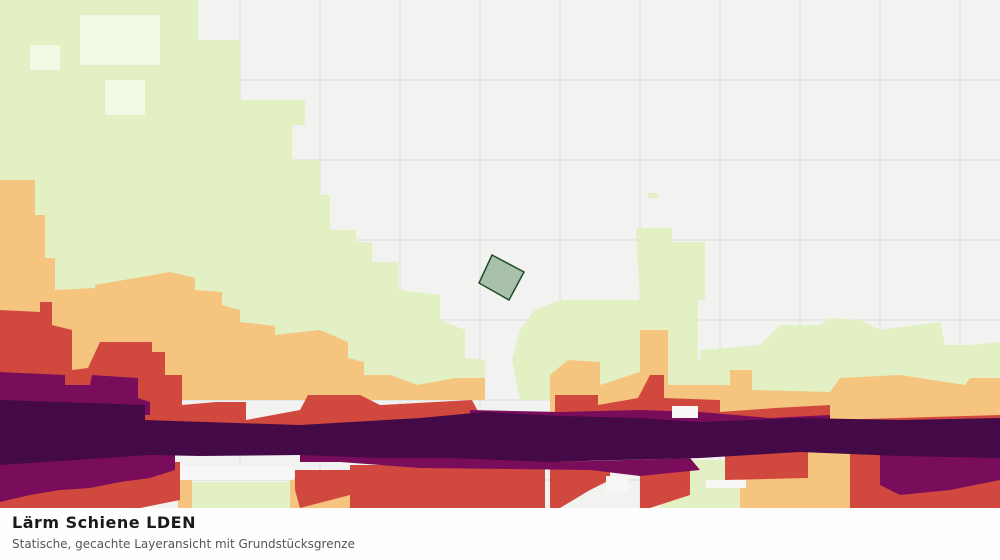 The image size is (1000, 560). Describe the element at coordinates (95, 65) in the screenshot. I see `map-clearing` at that location.